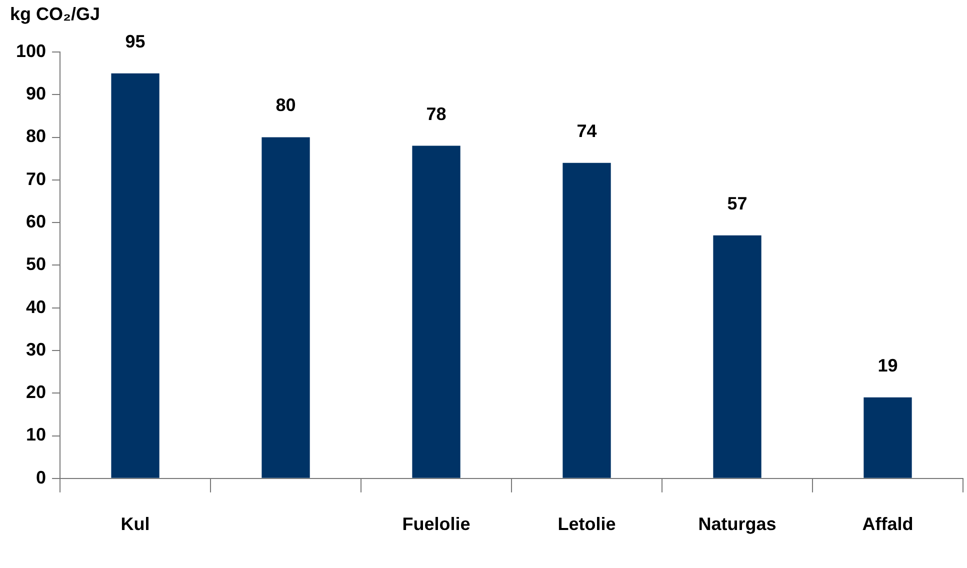 The width and height of the screenshot is (967, 568). What do you see at coordinates (36, 178) in the screenshot?
I see `y-tick-label: 70` at bounding box center [36, 178].